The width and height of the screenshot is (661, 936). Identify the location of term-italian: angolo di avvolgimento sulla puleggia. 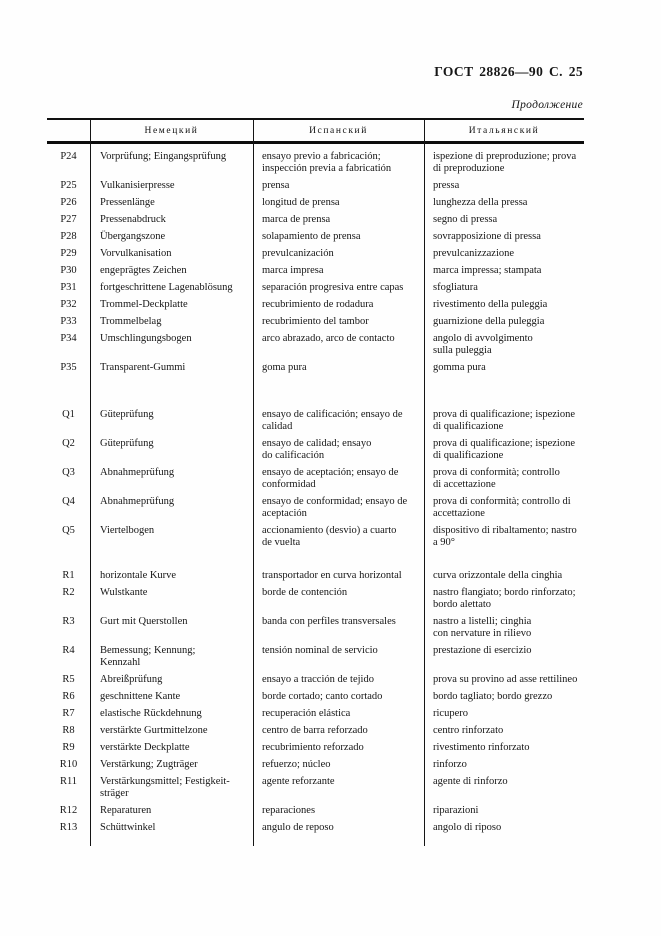
(483, 344).